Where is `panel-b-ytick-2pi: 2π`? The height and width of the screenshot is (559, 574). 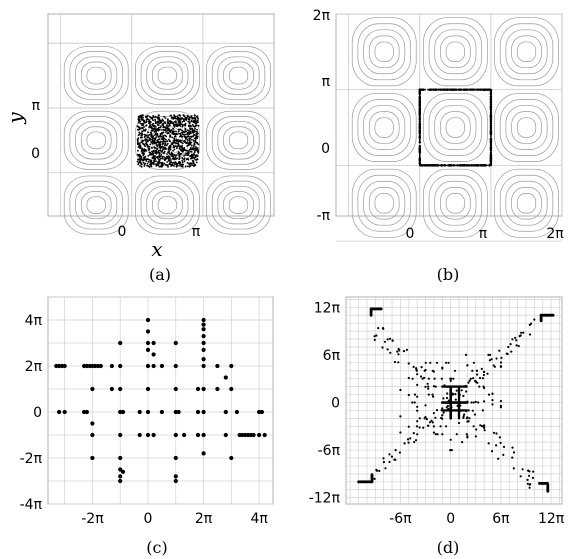 panel-b-ytick-2pi: 2π is located at coordinates (322, 16).